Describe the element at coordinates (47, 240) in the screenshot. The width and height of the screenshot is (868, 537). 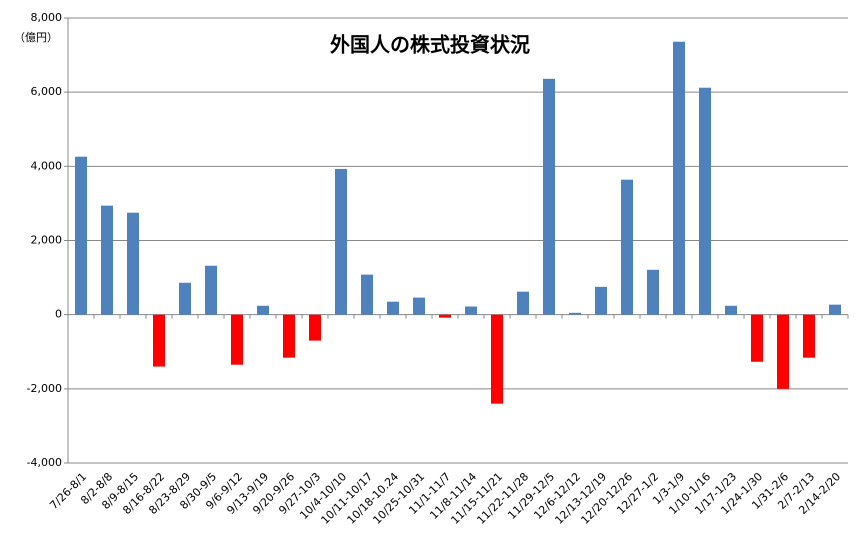
I see `y-tick-label: 2,000` at that location.